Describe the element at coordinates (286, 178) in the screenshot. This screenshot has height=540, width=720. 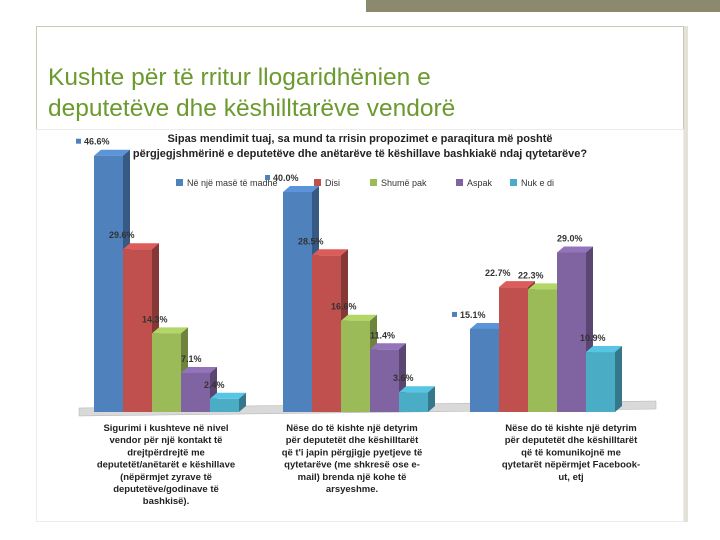
I see `data-label: 40.0%` at that location.